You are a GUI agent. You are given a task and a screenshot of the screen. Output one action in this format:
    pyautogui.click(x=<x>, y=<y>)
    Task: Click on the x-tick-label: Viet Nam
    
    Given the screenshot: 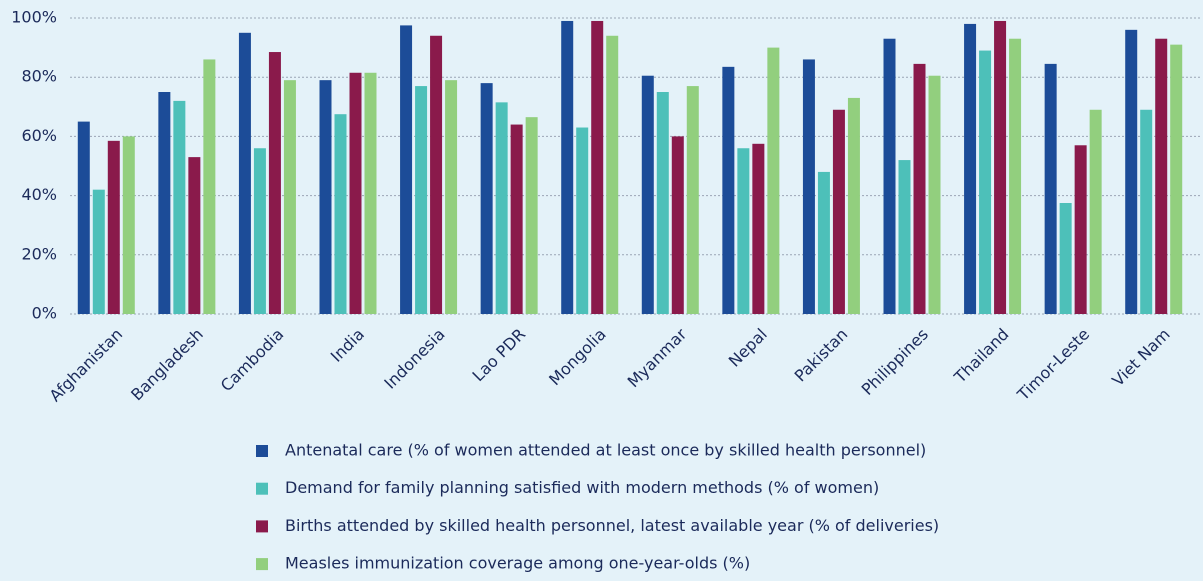 What is the action you would take?
    pyautogui.click(x=1140, y=357)
    